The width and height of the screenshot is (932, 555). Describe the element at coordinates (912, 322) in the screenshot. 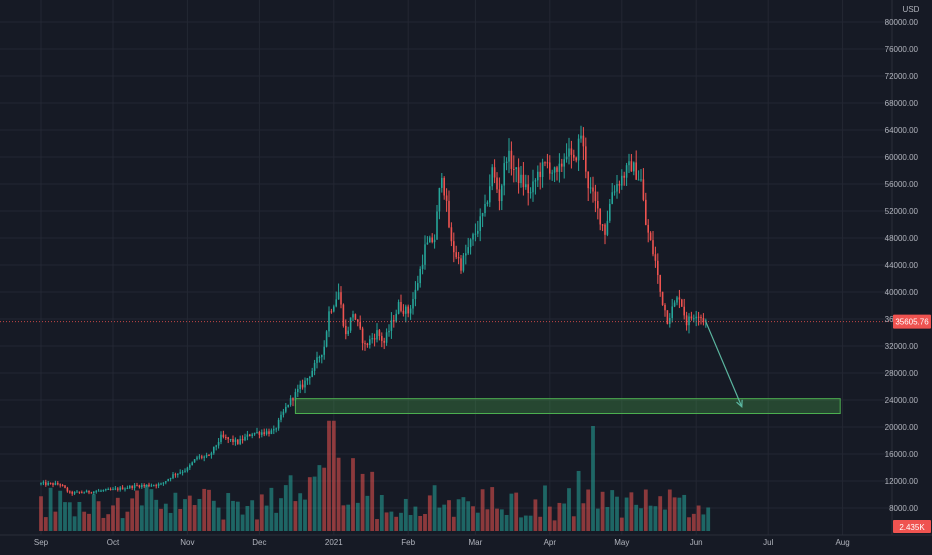

I see `last-price-label: 35605.76` at that location.